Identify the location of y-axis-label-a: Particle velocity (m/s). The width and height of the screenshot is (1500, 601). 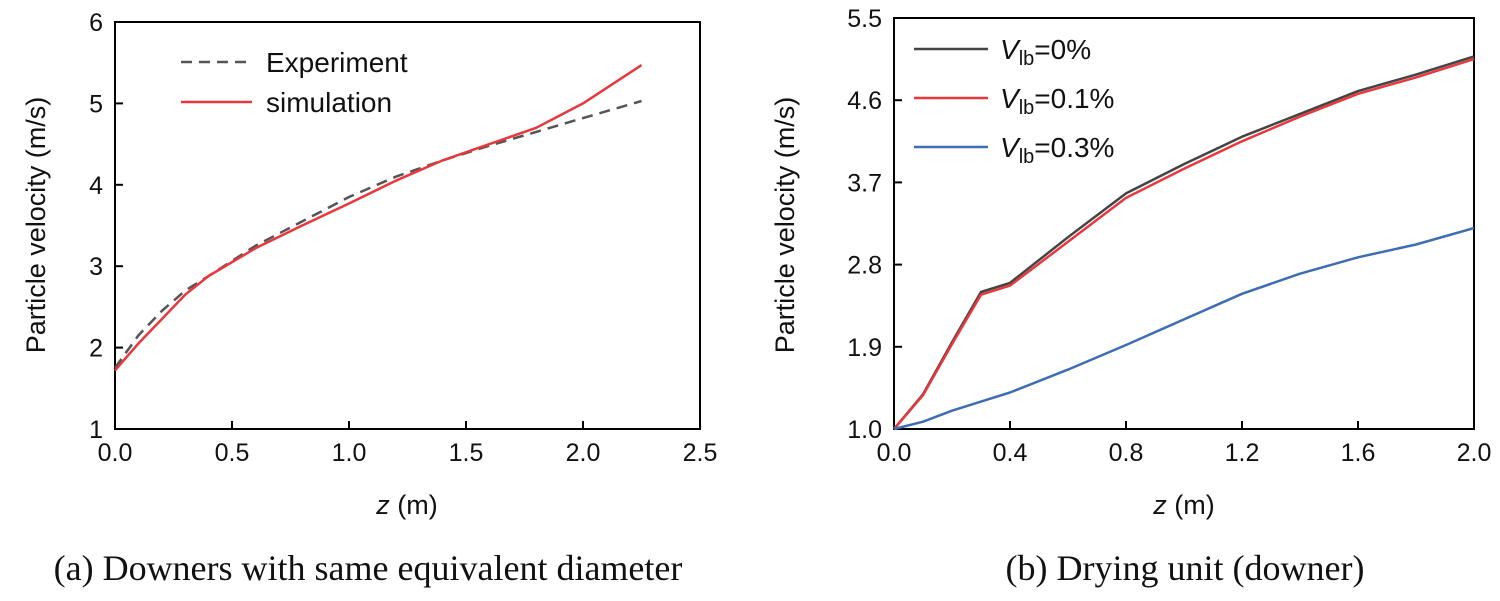
(36, 225).